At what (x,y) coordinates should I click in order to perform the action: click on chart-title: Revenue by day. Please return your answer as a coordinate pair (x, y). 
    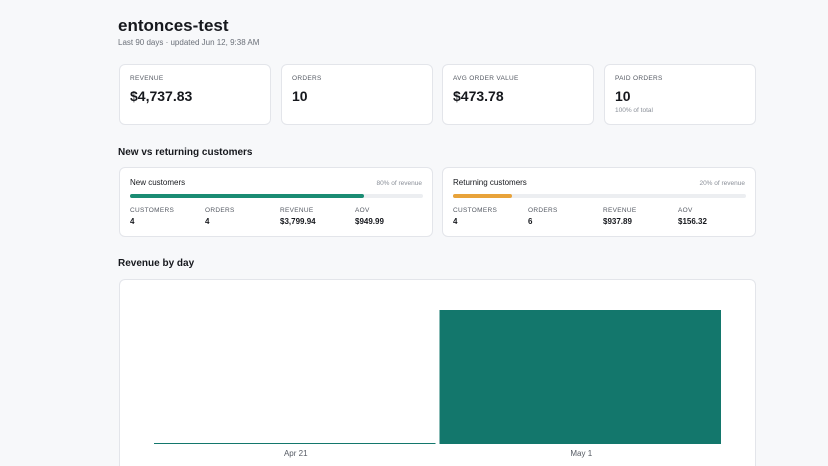
    Looking at the image, I should click on (156, 263).